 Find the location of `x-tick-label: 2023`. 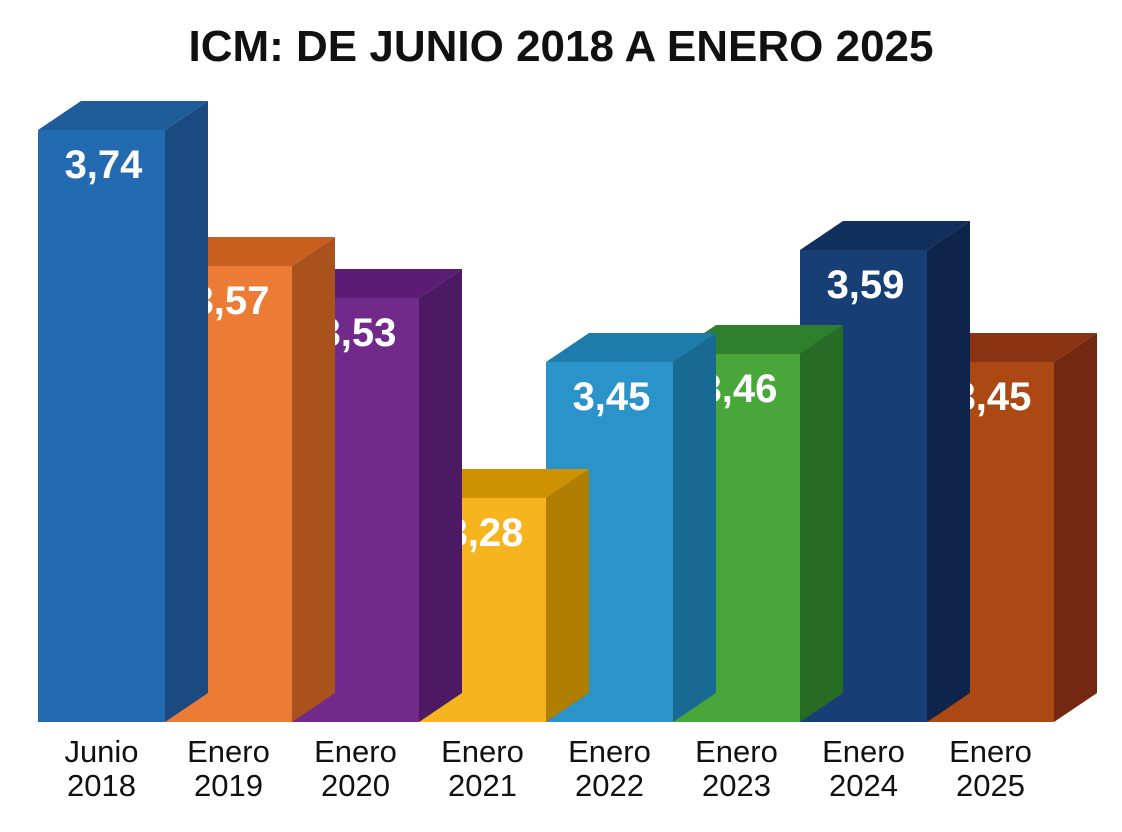

x-tick-label: 2023 is located at coordinates (736, 785).